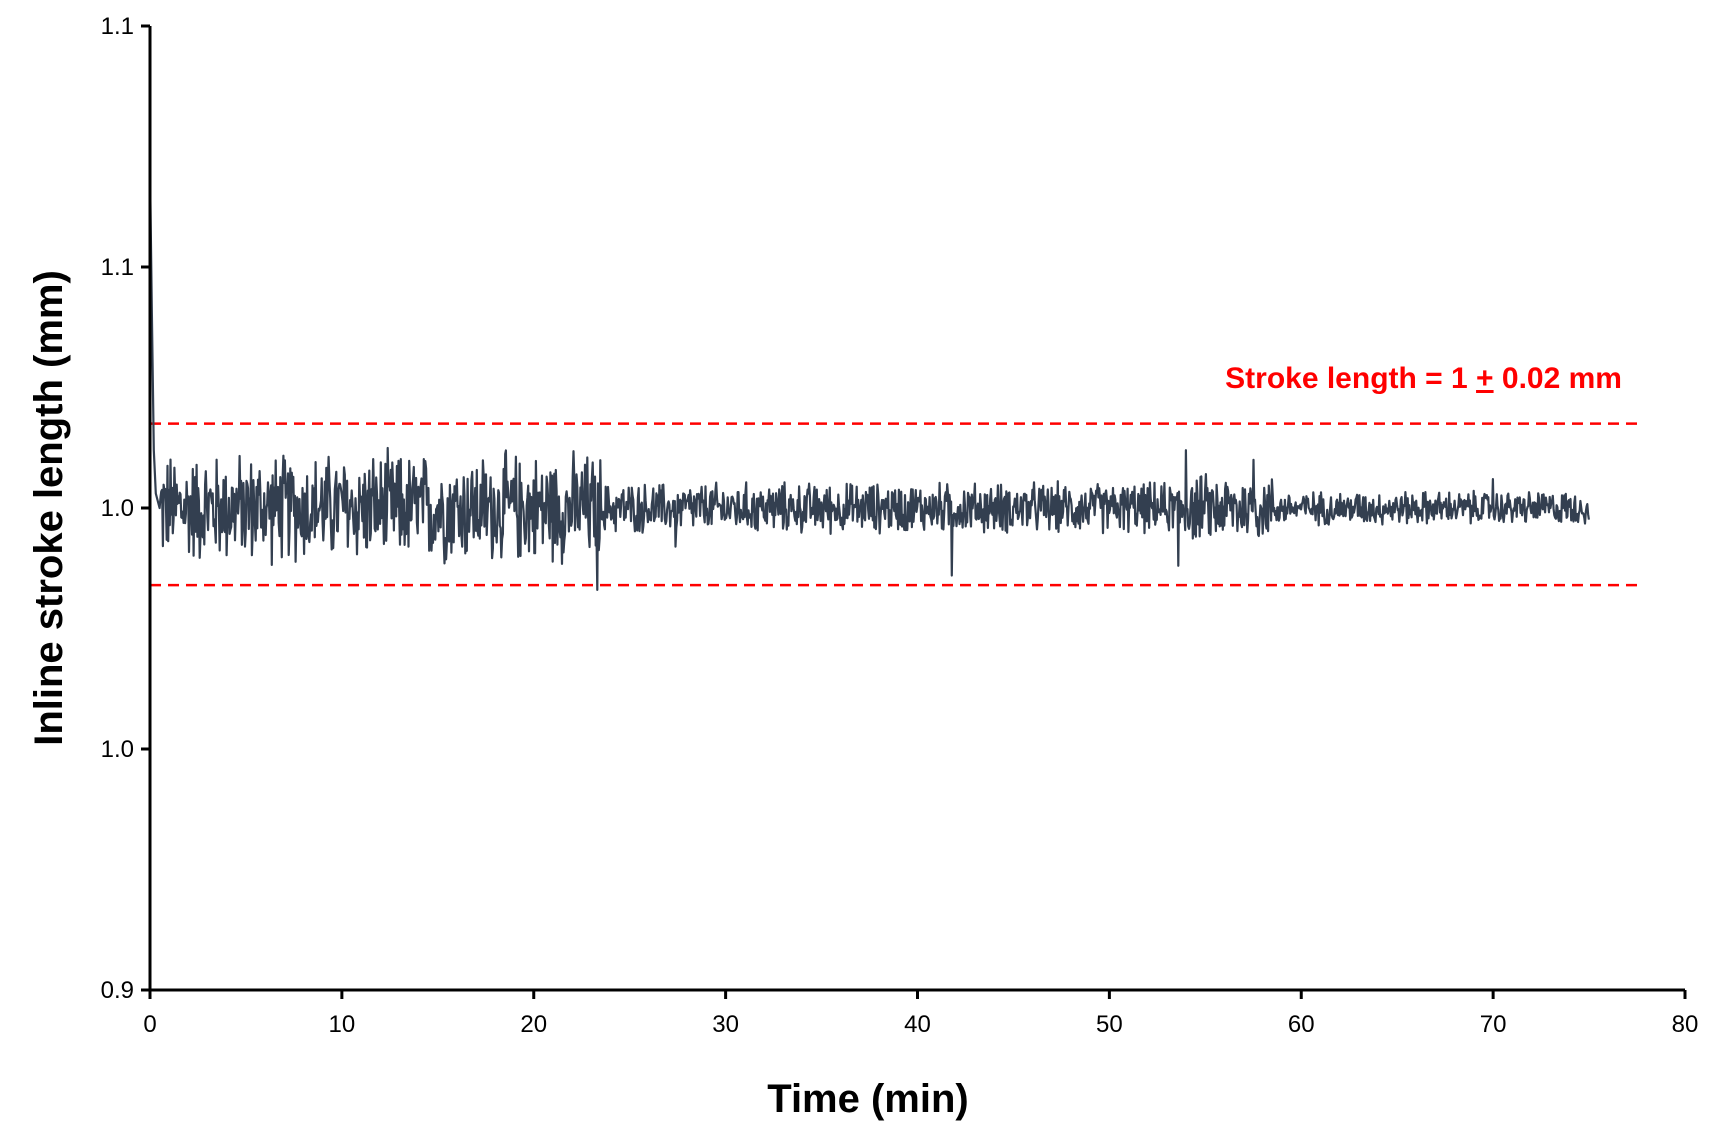  Describe the element at coordinates (117, 990) in the screenshot. I see `y-tick-label: 0.9` at that location.